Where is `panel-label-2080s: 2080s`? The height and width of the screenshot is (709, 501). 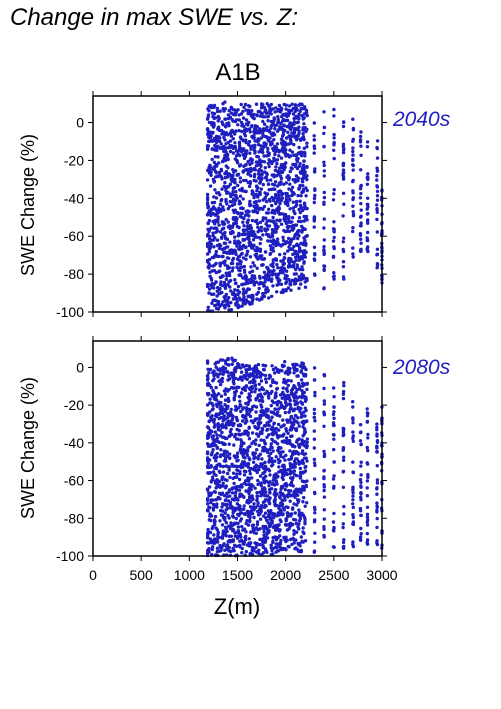
panel-label-2080s: 2080s is located at coordinates (421, 367).